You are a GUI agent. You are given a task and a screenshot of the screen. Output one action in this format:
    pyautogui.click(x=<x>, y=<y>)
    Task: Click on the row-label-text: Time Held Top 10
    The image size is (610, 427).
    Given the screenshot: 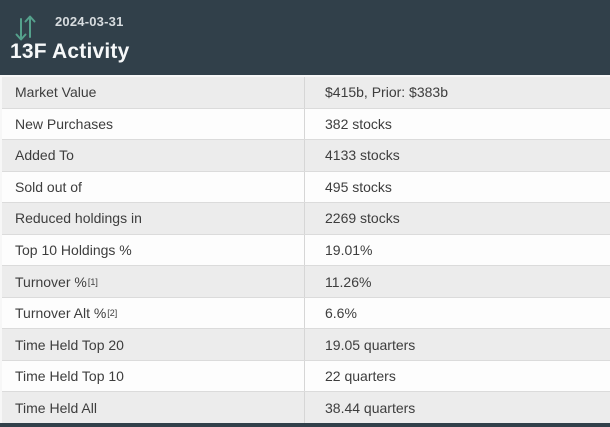 What is the action you would take?
    pyautogui.click(x=69, y=376)
    